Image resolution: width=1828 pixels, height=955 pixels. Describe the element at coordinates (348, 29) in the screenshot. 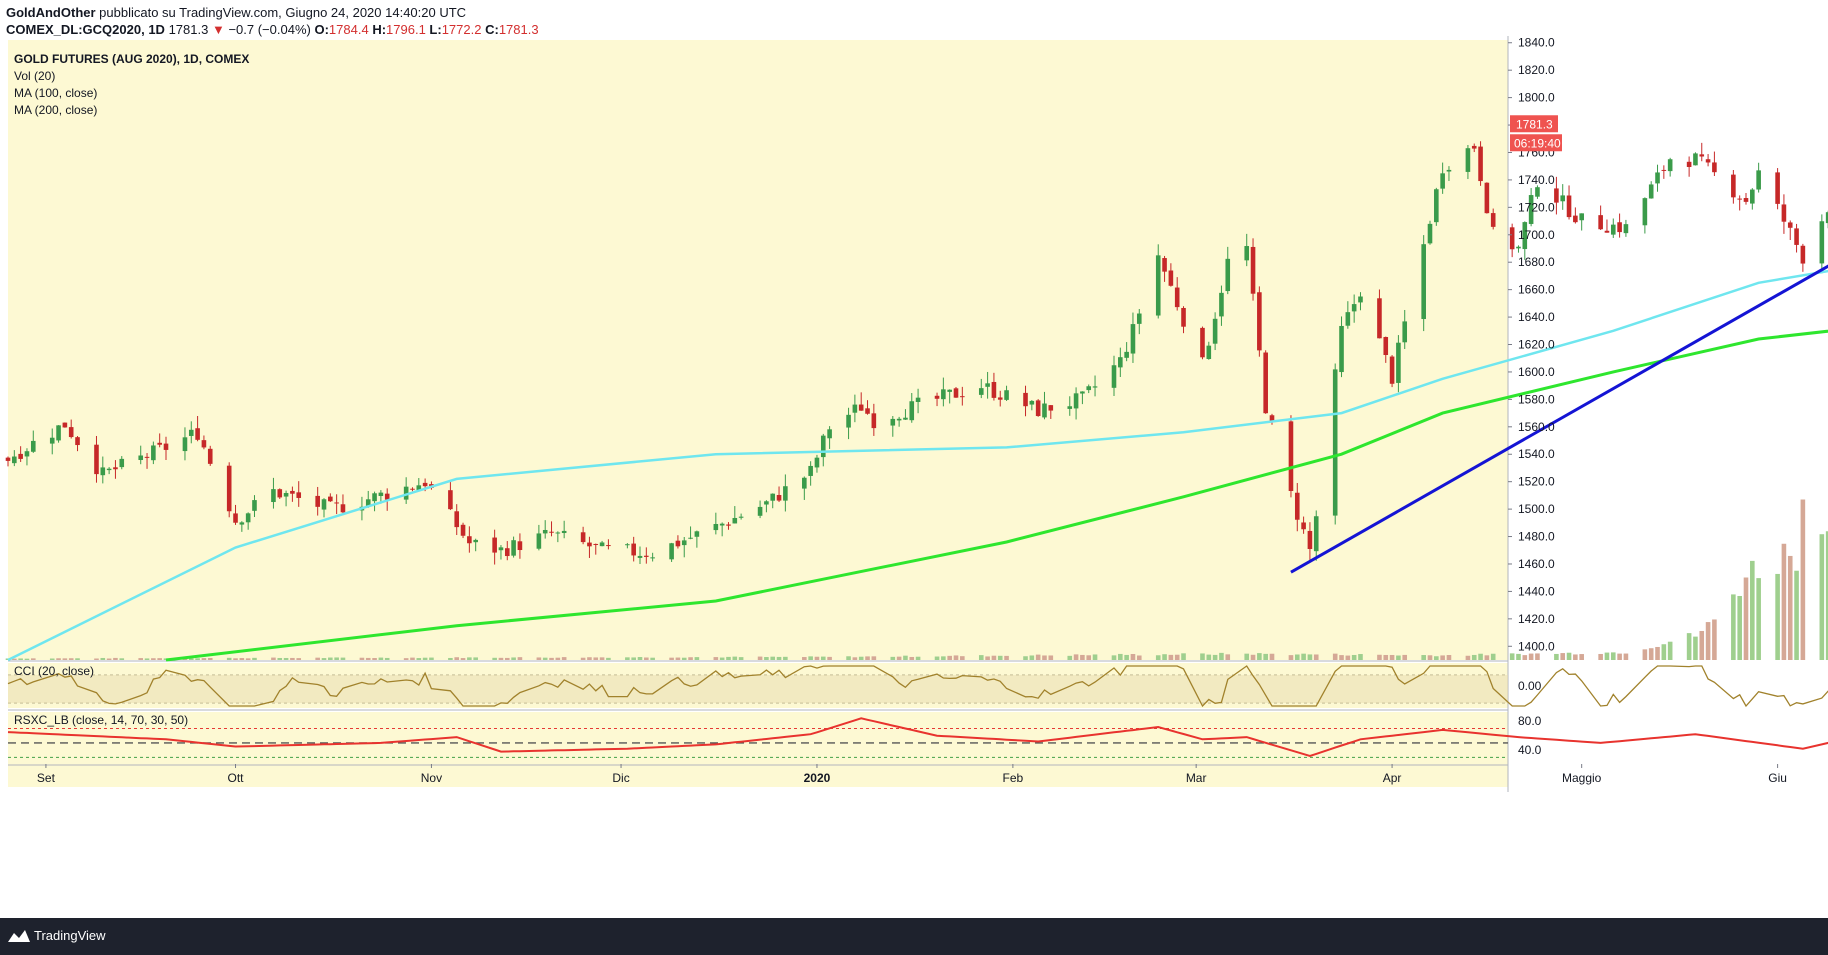

I see `open-value: 1784.4` at that location.